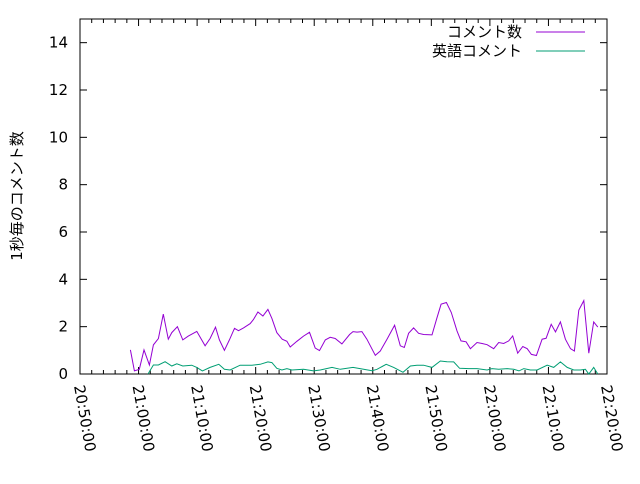 Image resolution: width=640 pixels, height=484 pixels. What do you see at coordinates (201, 418) in the screenshot?
I see `x-tick-label: 21:10:00` at bounding box center [201, 418].